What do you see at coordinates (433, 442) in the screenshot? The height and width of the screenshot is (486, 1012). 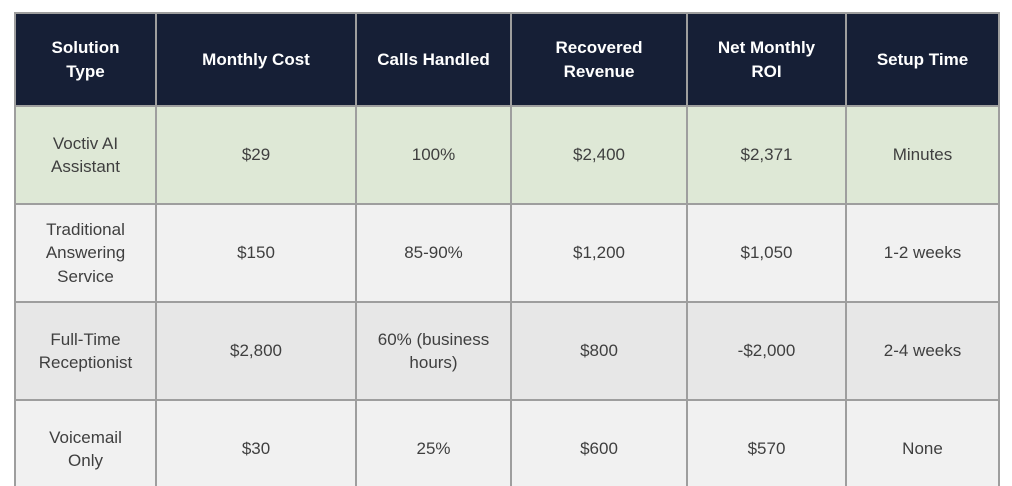 I see `cell-calls-handled: 25%` at bounding box center [433, 442].